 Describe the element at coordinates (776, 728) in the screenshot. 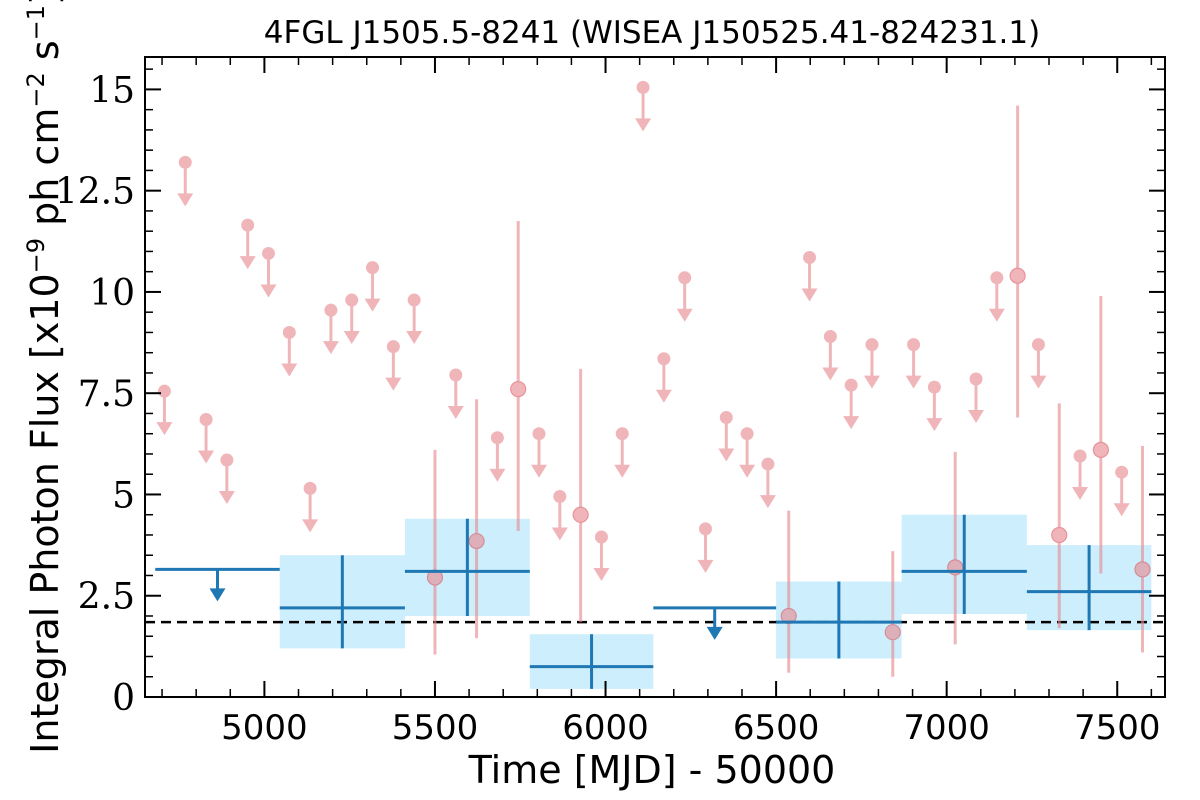

I see `x-tick-label-3: 6500` at that location.